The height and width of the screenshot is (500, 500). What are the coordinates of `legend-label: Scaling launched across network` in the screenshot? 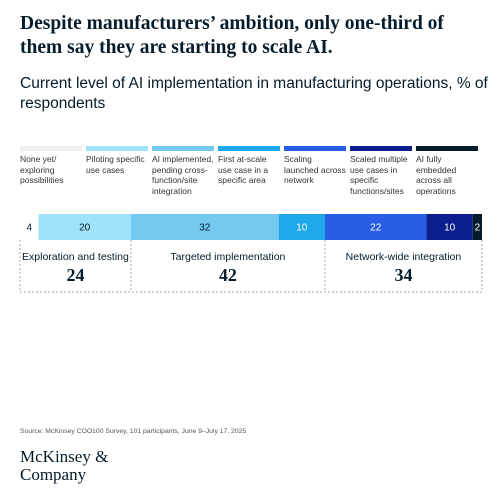 It's located at (315, 169).